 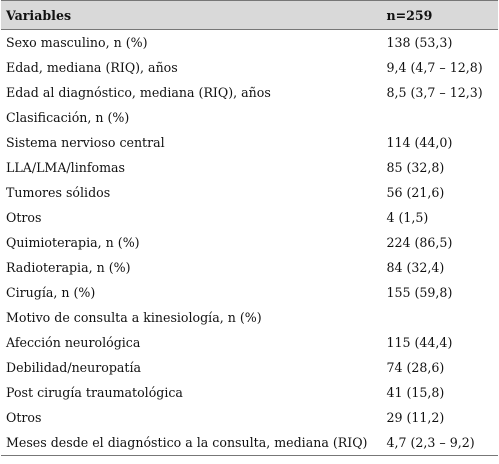 I want to click on row-value: 74 (28,6), so click(x=415, y=367).